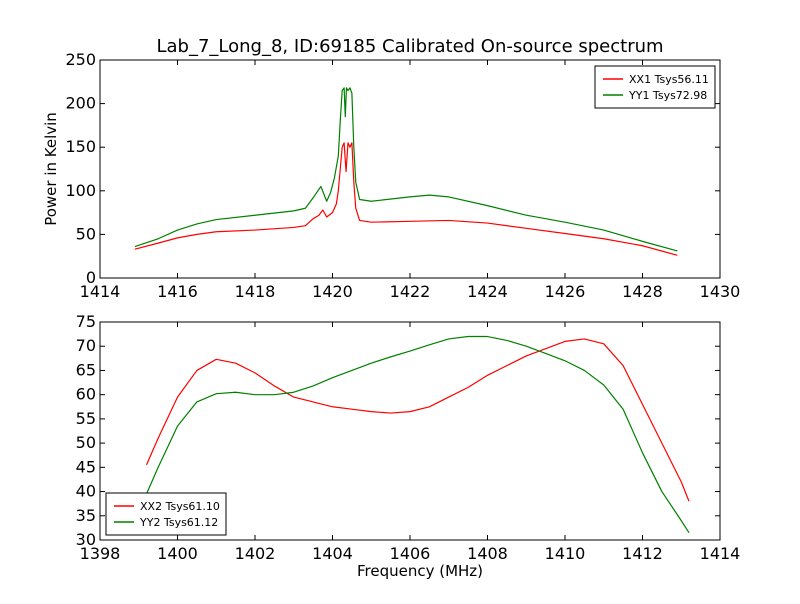 The image size is (800, 604). What do you see at coordinates (410, 553) in the screenshot?
I see `x-tick-label-2-4: 1406` at bounding box center [410, 553].